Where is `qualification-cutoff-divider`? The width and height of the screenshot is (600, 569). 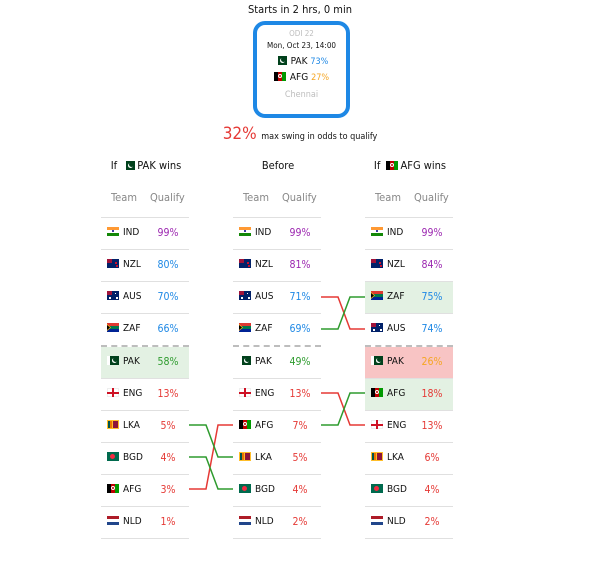
qualification-cutoff-divider is located at coordinates (409, 346).